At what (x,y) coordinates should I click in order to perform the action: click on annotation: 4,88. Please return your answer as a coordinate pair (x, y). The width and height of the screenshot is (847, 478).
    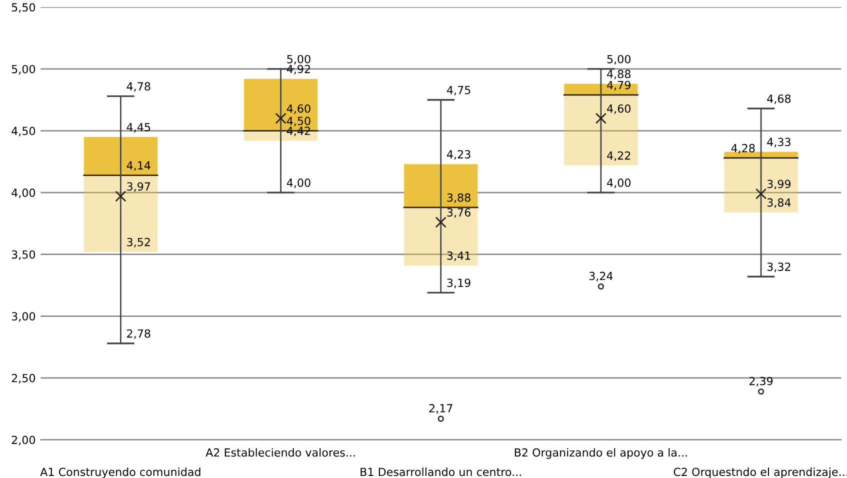
    Looking at the image, I should click on (618, 75).